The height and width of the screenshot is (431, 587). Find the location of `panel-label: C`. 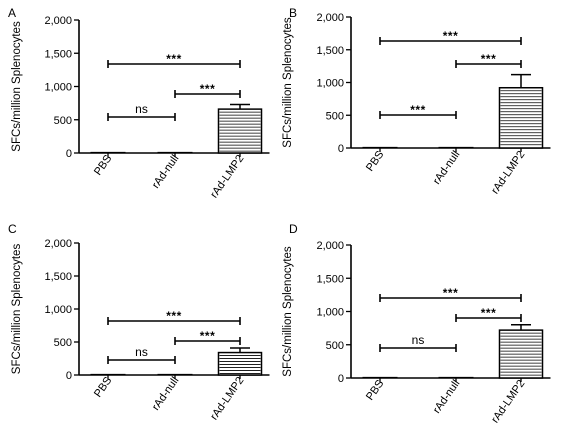

panel-label: C is located at coordinates (12, 229).